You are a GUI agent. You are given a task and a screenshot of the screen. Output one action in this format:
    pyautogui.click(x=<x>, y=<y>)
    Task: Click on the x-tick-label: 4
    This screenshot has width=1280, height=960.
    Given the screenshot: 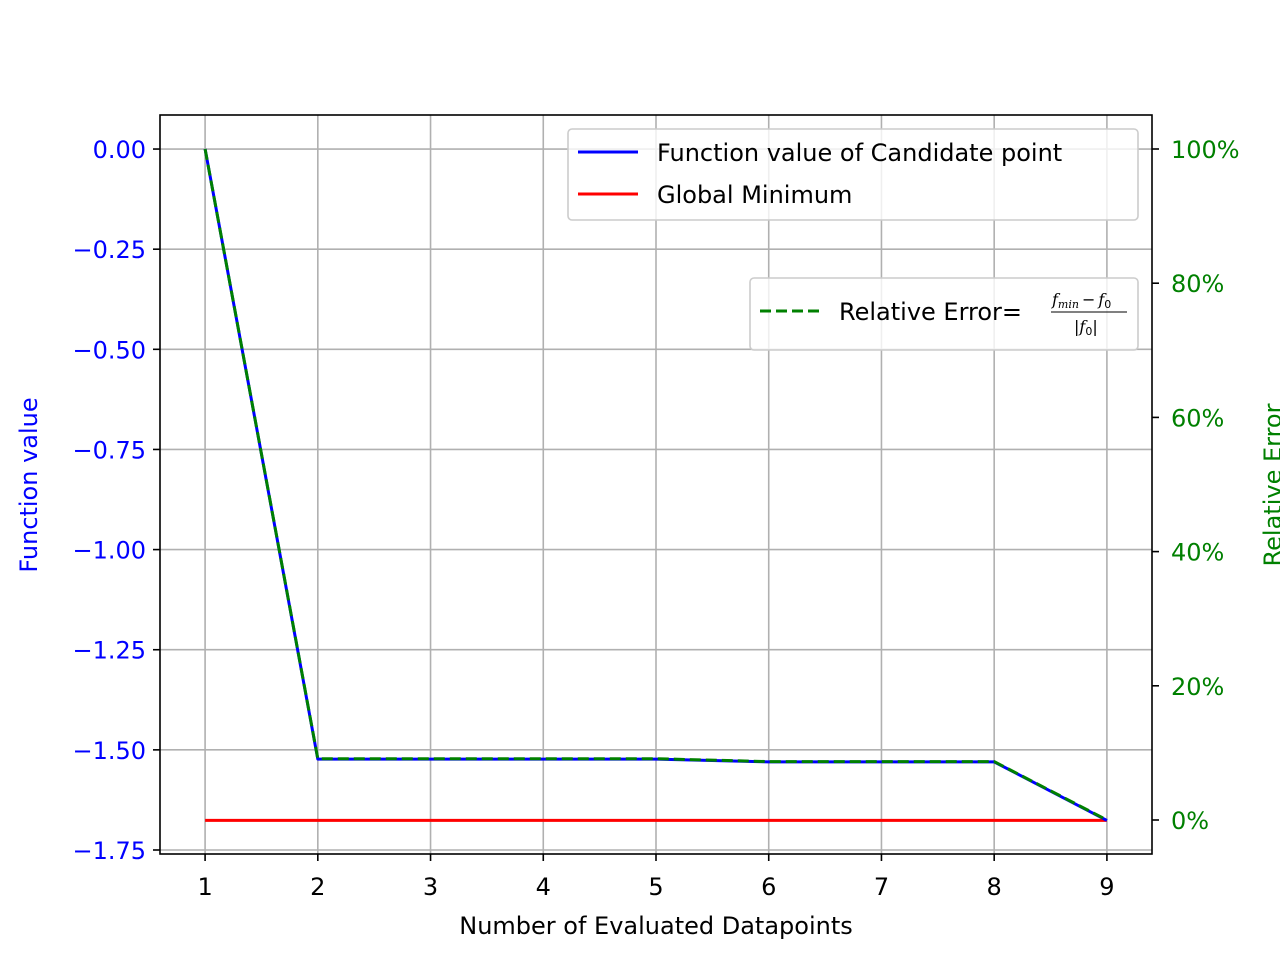 What is the action you would take?
    pyautogui.click(x=543, y=887)
    